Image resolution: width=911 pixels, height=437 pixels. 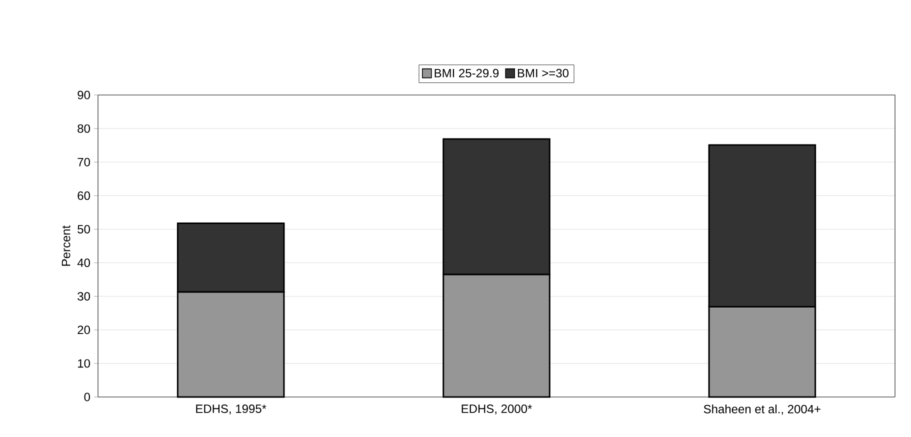 I want to click on x-tick-label: Shaheen et al., 2004+, so click(x=762, y=409).